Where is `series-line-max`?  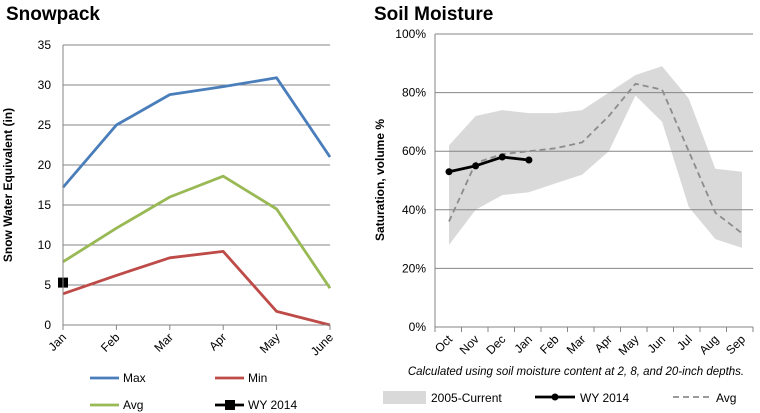
series-line-max is located at coordinates (196, 132).